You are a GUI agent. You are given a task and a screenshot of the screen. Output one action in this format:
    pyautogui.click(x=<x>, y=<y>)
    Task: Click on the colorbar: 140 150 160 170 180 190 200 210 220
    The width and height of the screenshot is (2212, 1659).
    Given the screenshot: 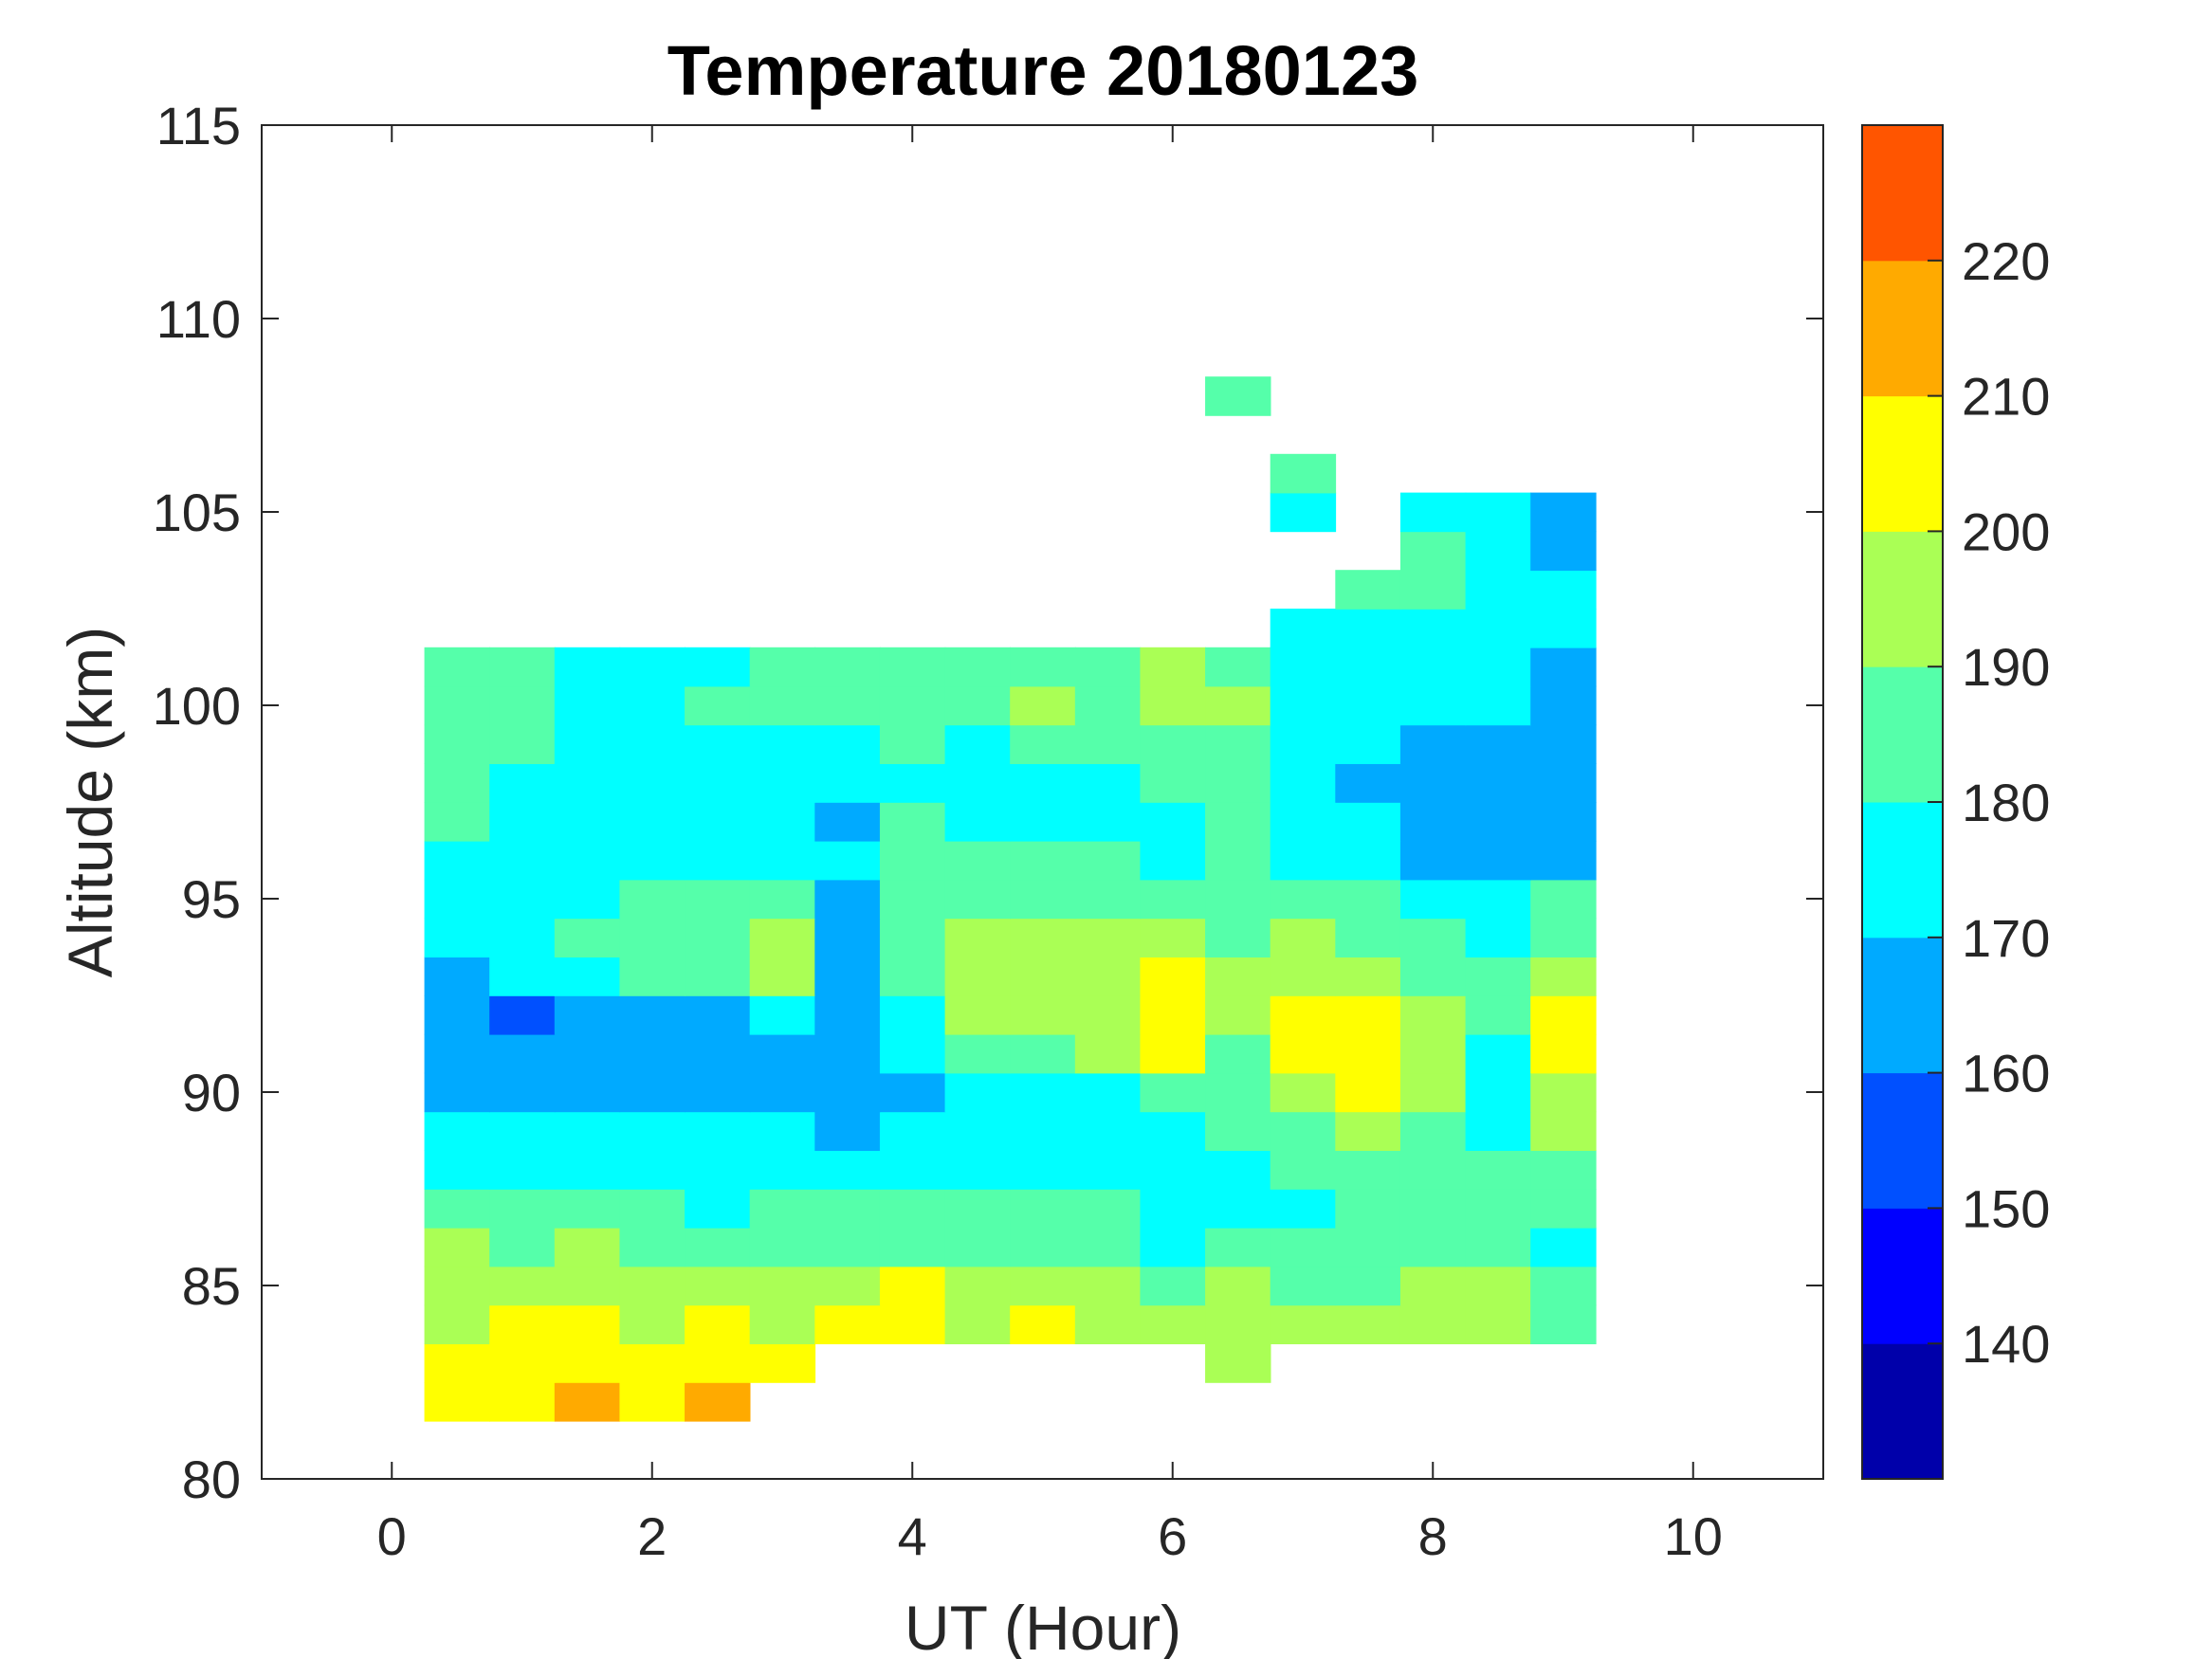 What is the action you would take?
    pyautogui.click(x=1955, y=802)
    